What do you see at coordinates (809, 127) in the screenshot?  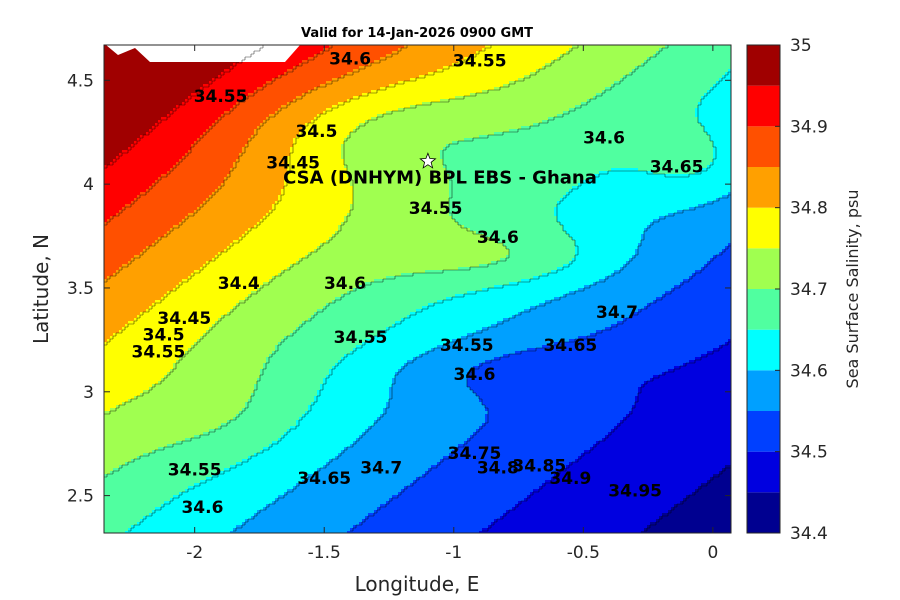 I see `colorbar-tick-label: 34.9` at bounding box center [809, 127].